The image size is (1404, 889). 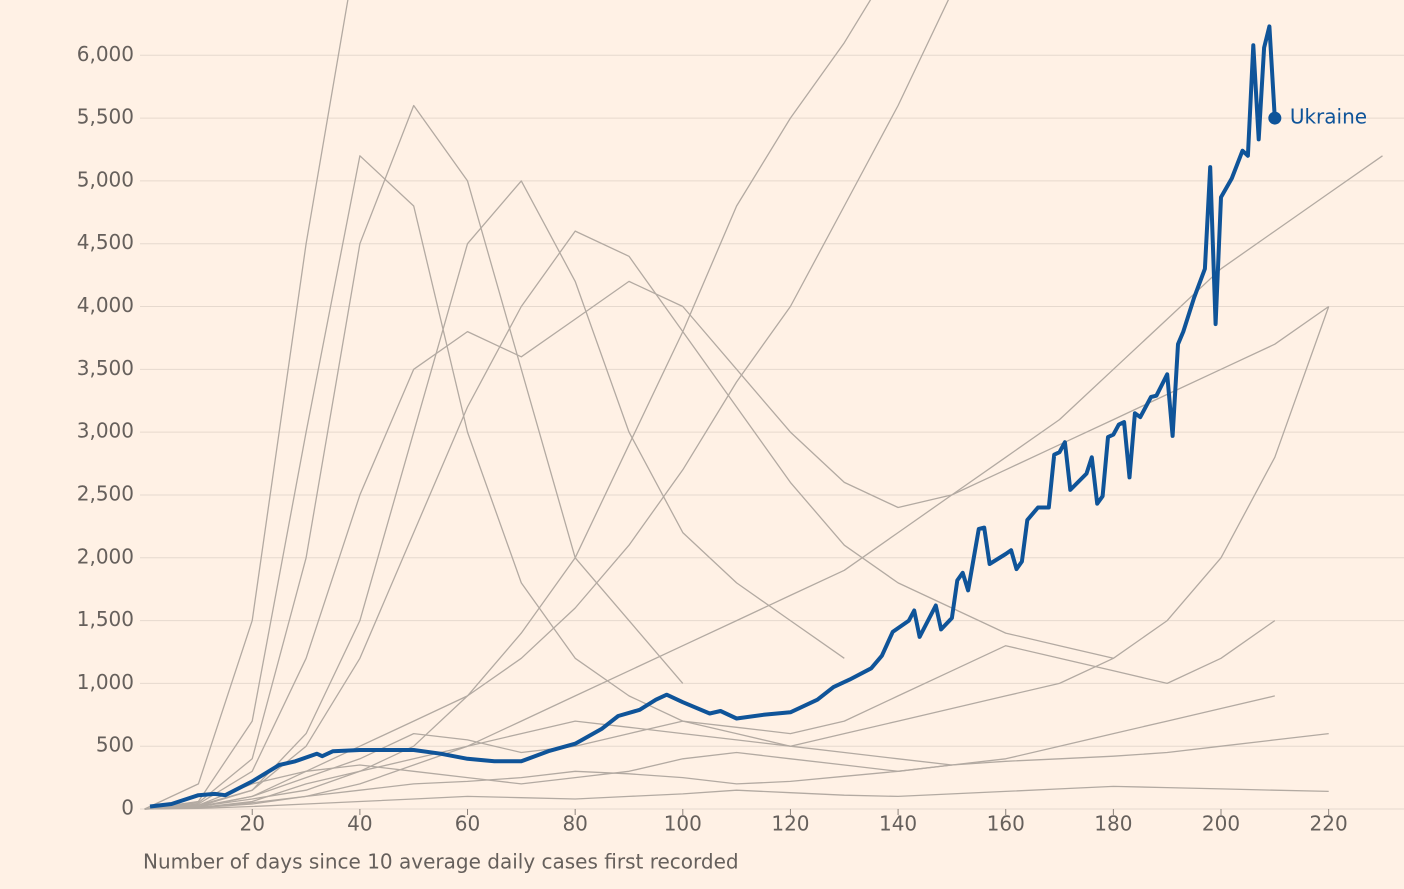 What do you see at coordinates (105, 368) in the screenshot?
I see `y-tick-label: 3,500` at bounding box center [105, 368].